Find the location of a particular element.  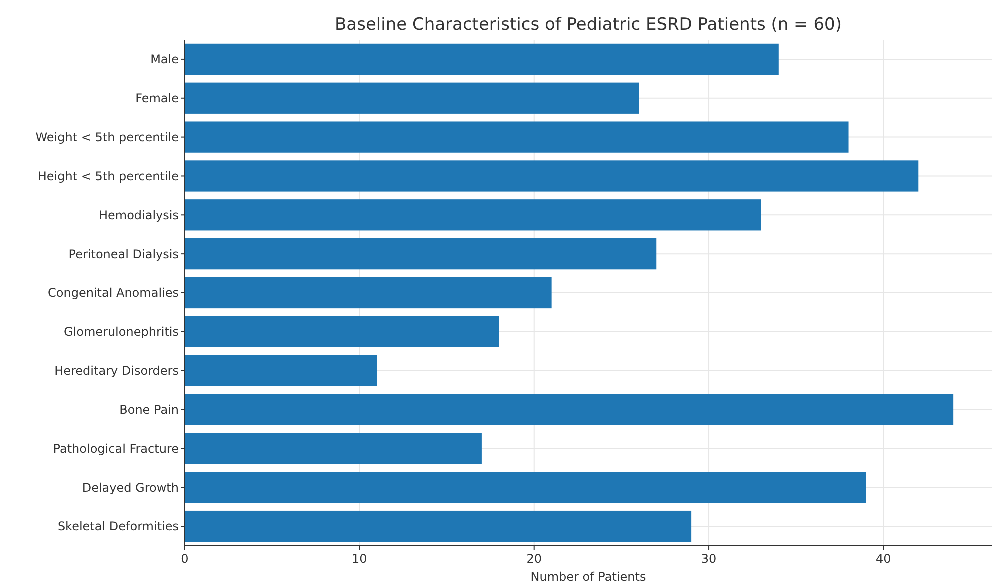

y-tick-label: Peritoneal Dialysis is located at coordinates (123, 254).